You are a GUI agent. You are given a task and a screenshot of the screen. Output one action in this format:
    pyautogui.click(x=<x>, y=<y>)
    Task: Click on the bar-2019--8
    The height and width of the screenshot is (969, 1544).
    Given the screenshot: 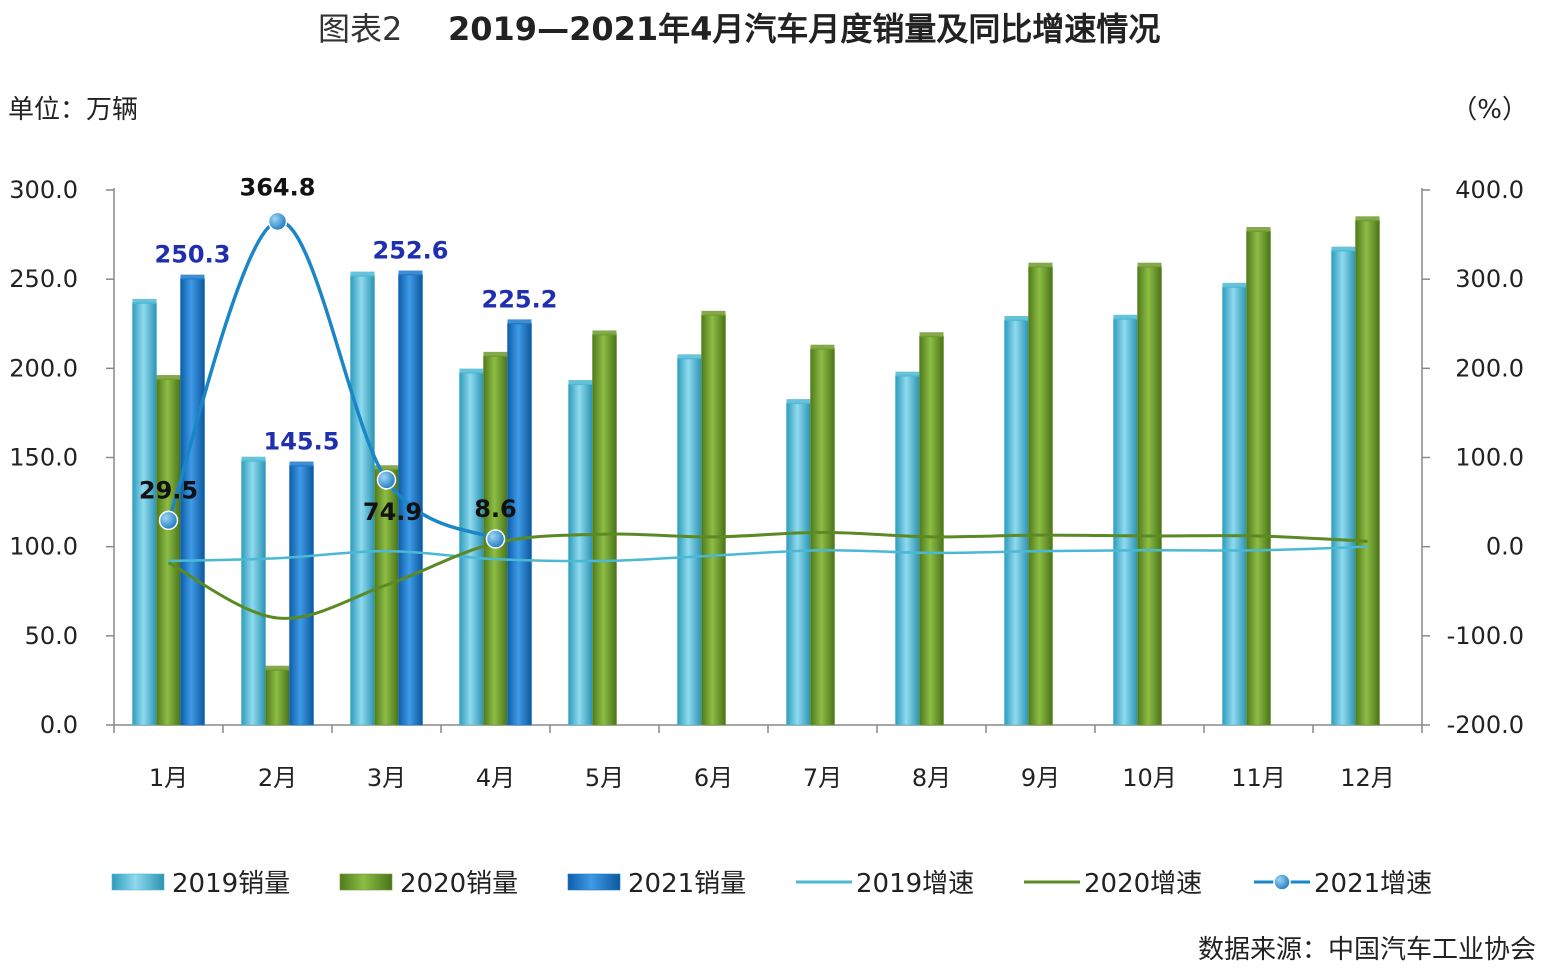 What is the action you would take?
    pyautogui.click(x=907, y=550)
    